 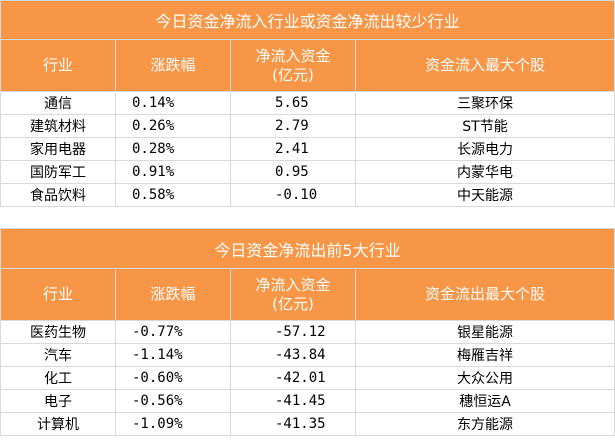 What do you see at coordinates (173, 355) in the screenshot?
I see `change-cell: -1.14%` at bounding box center [173, 355].